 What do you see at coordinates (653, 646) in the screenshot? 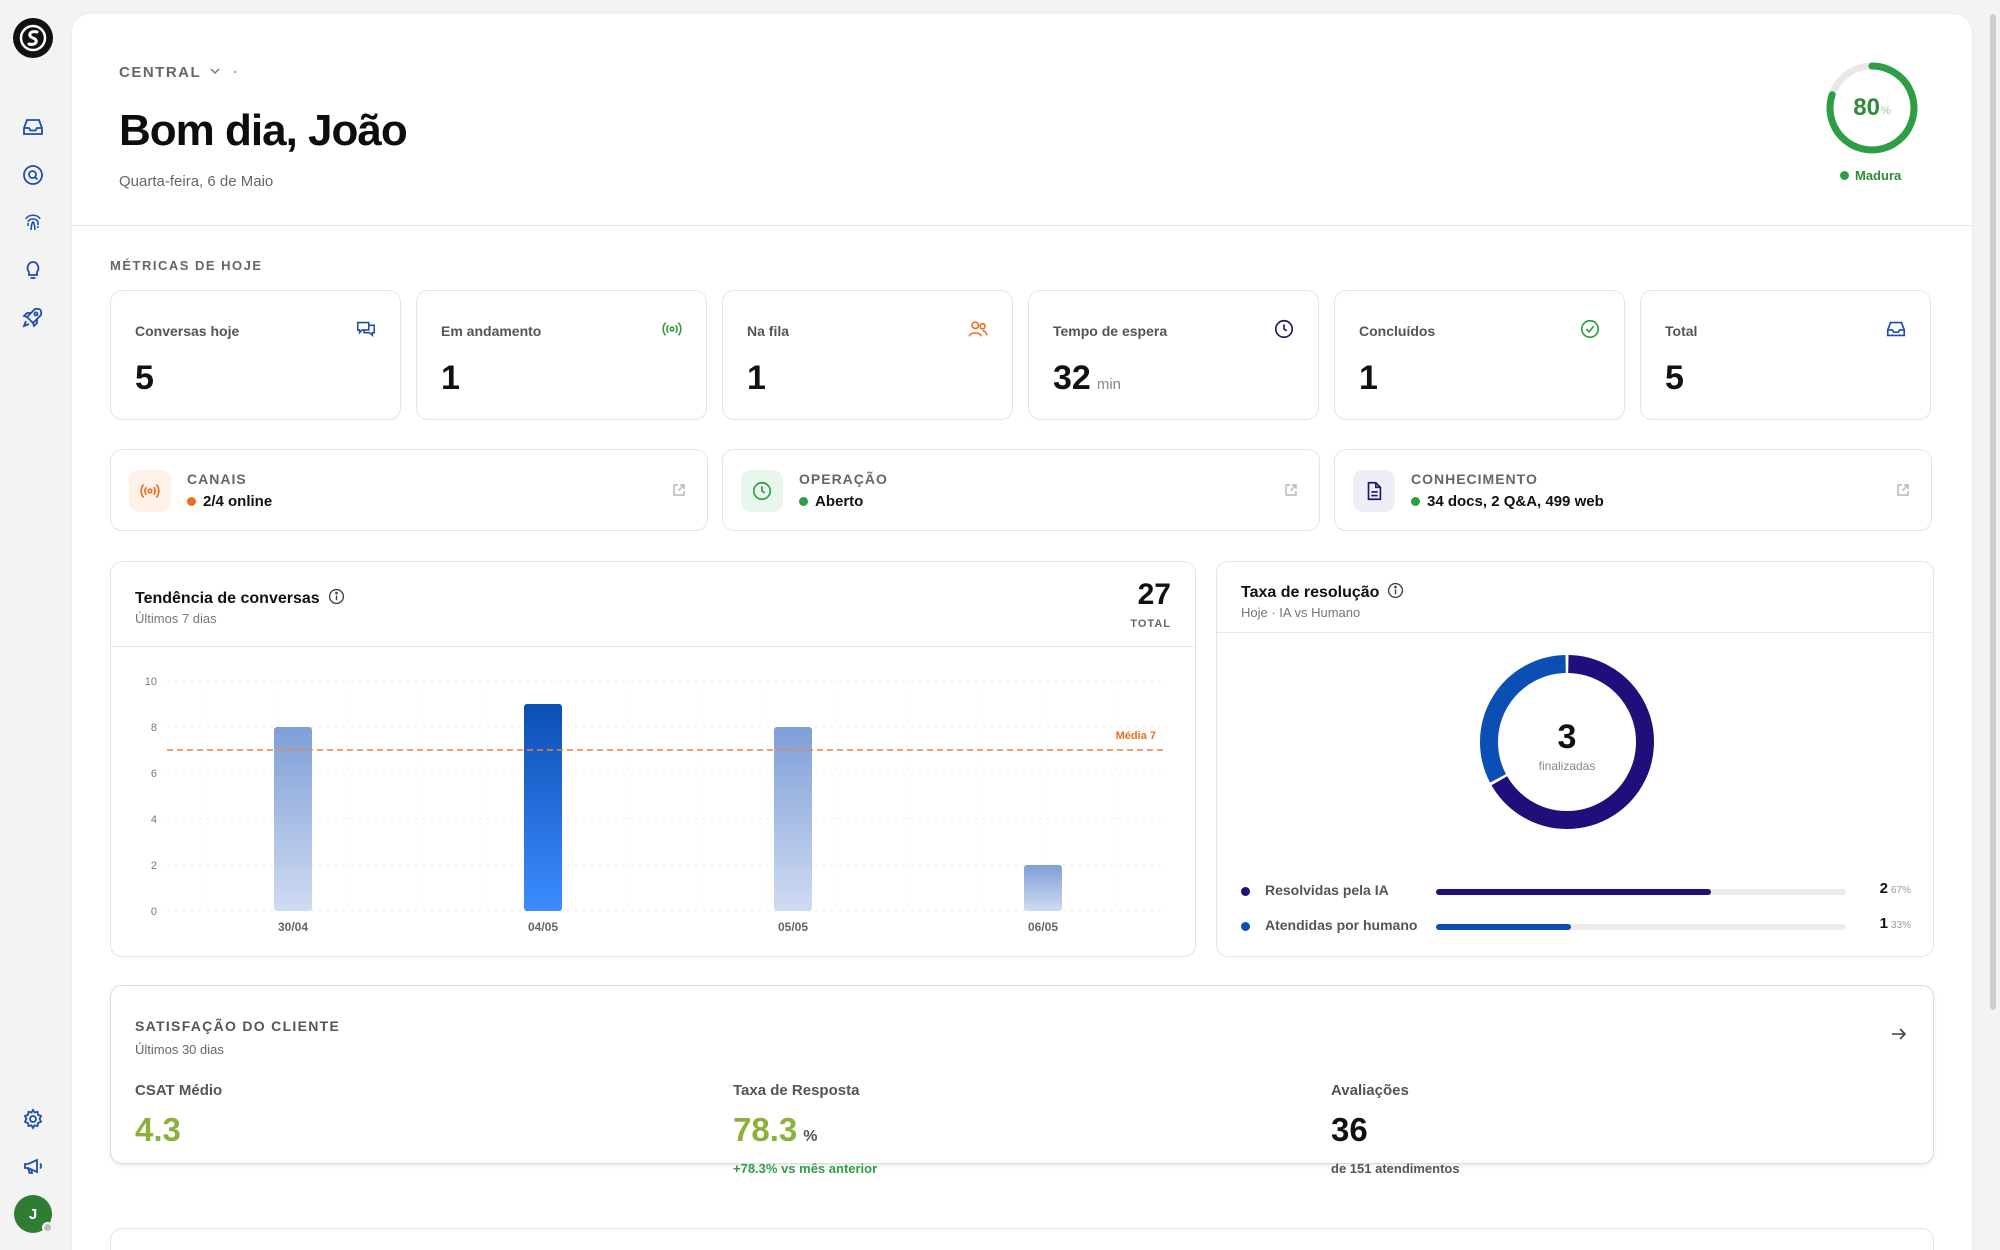
I see `divider` at bounding box center [653, 646].